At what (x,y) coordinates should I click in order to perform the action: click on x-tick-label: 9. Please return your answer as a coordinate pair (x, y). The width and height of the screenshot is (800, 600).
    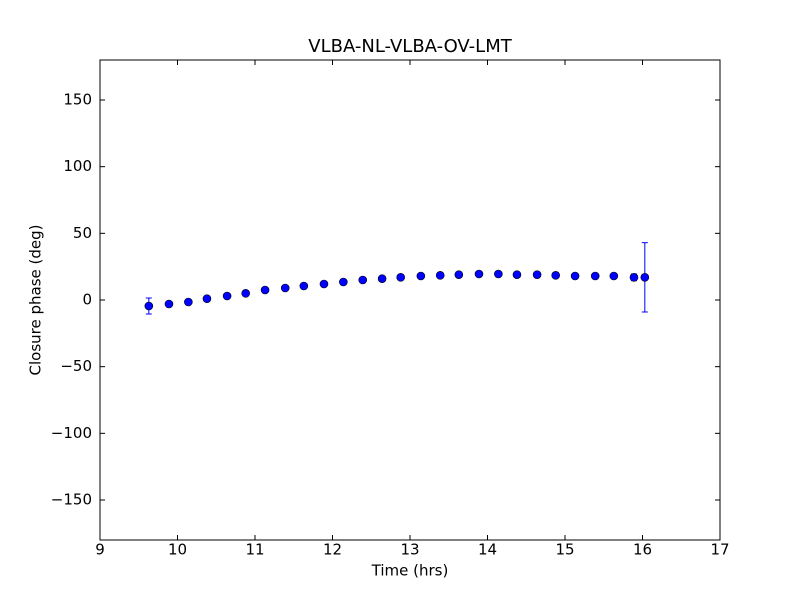
    Looking at the image, I should click on (100, 550).